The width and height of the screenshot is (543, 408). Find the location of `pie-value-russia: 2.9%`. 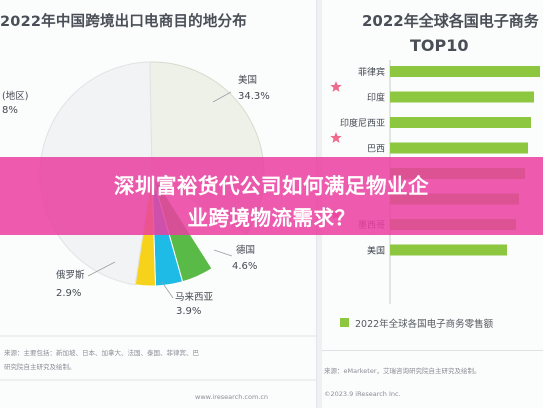

pie-value-russia: 2.9% is located at coordinates (68, 293).